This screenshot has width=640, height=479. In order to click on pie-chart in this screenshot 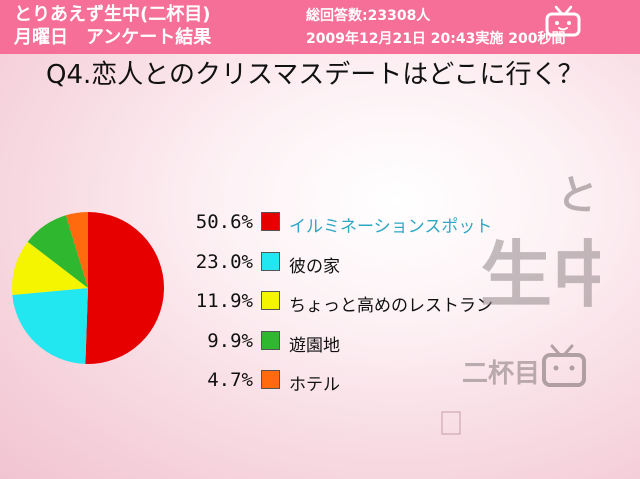, I will do `click(88, 288)`.